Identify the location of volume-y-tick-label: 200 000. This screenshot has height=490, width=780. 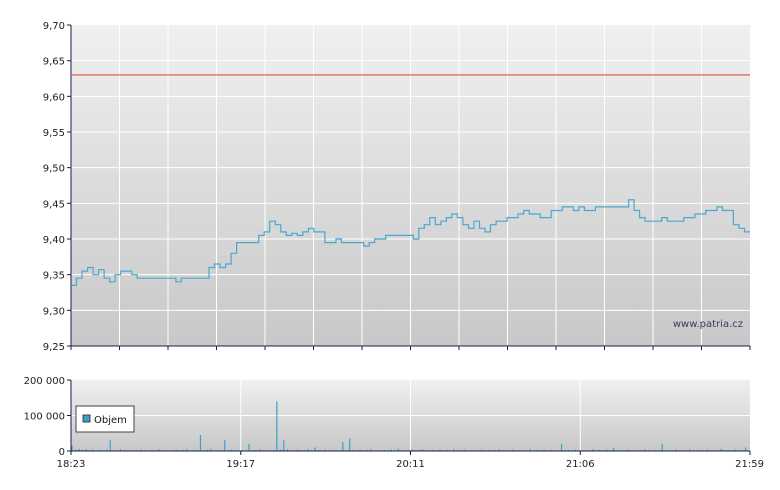
(44, 381).